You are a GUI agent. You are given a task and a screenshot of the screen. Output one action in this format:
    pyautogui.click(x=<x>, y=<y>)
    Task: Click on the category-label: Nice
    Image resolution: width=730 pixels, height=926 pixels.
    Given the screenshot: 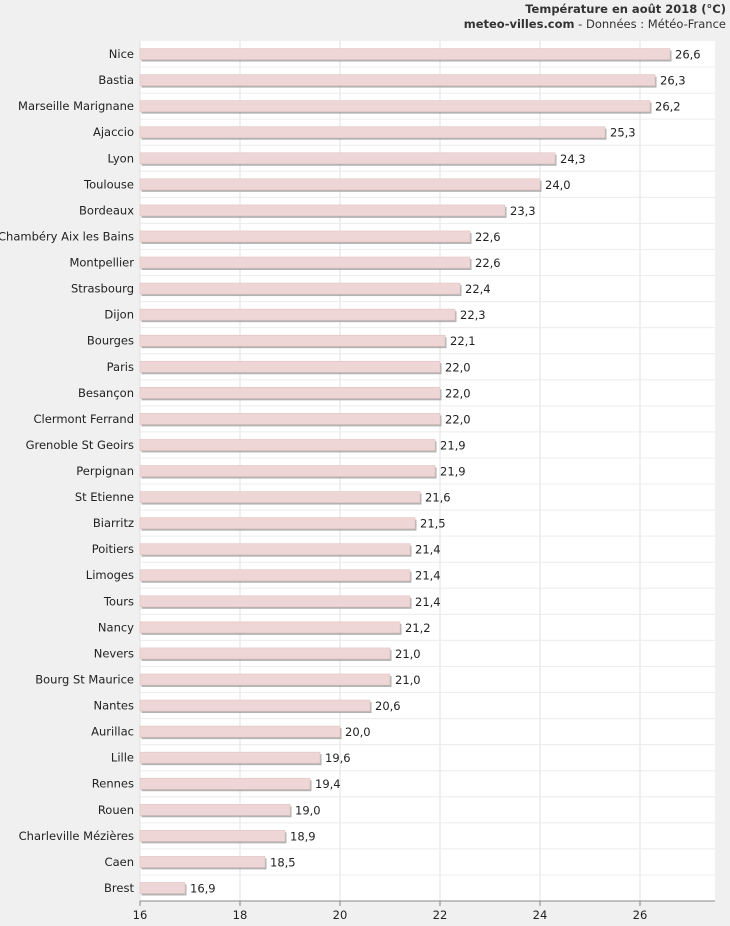 What is the action you would take?
    pyautogui.click(x=121, y=54)
    